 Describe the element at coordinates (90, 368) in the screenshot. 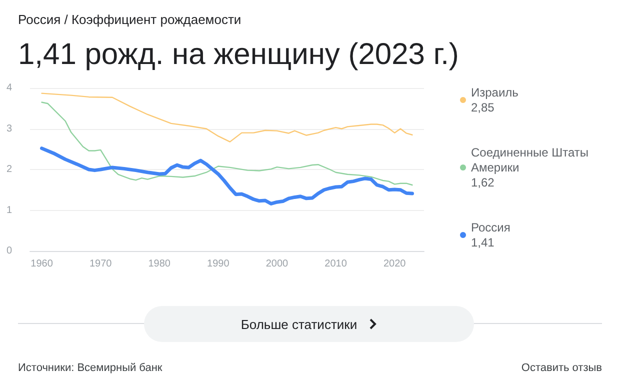

I see `text: Источники: Всемирный банк` at that location.